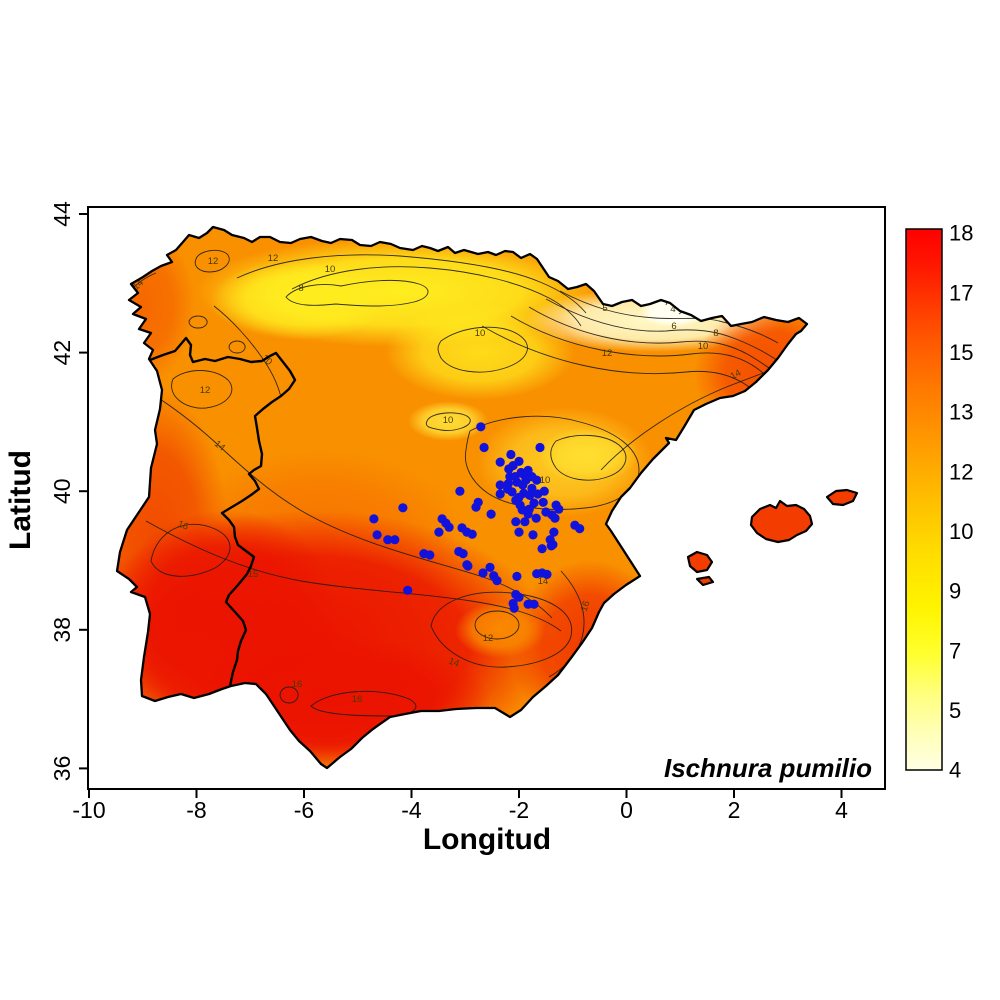 Image resolution: width=1000 pixels, height=1000 pixels. Describe the element at coordinates (62, 630) in the screenshot. I see `y-tick-label: 38` at that location.